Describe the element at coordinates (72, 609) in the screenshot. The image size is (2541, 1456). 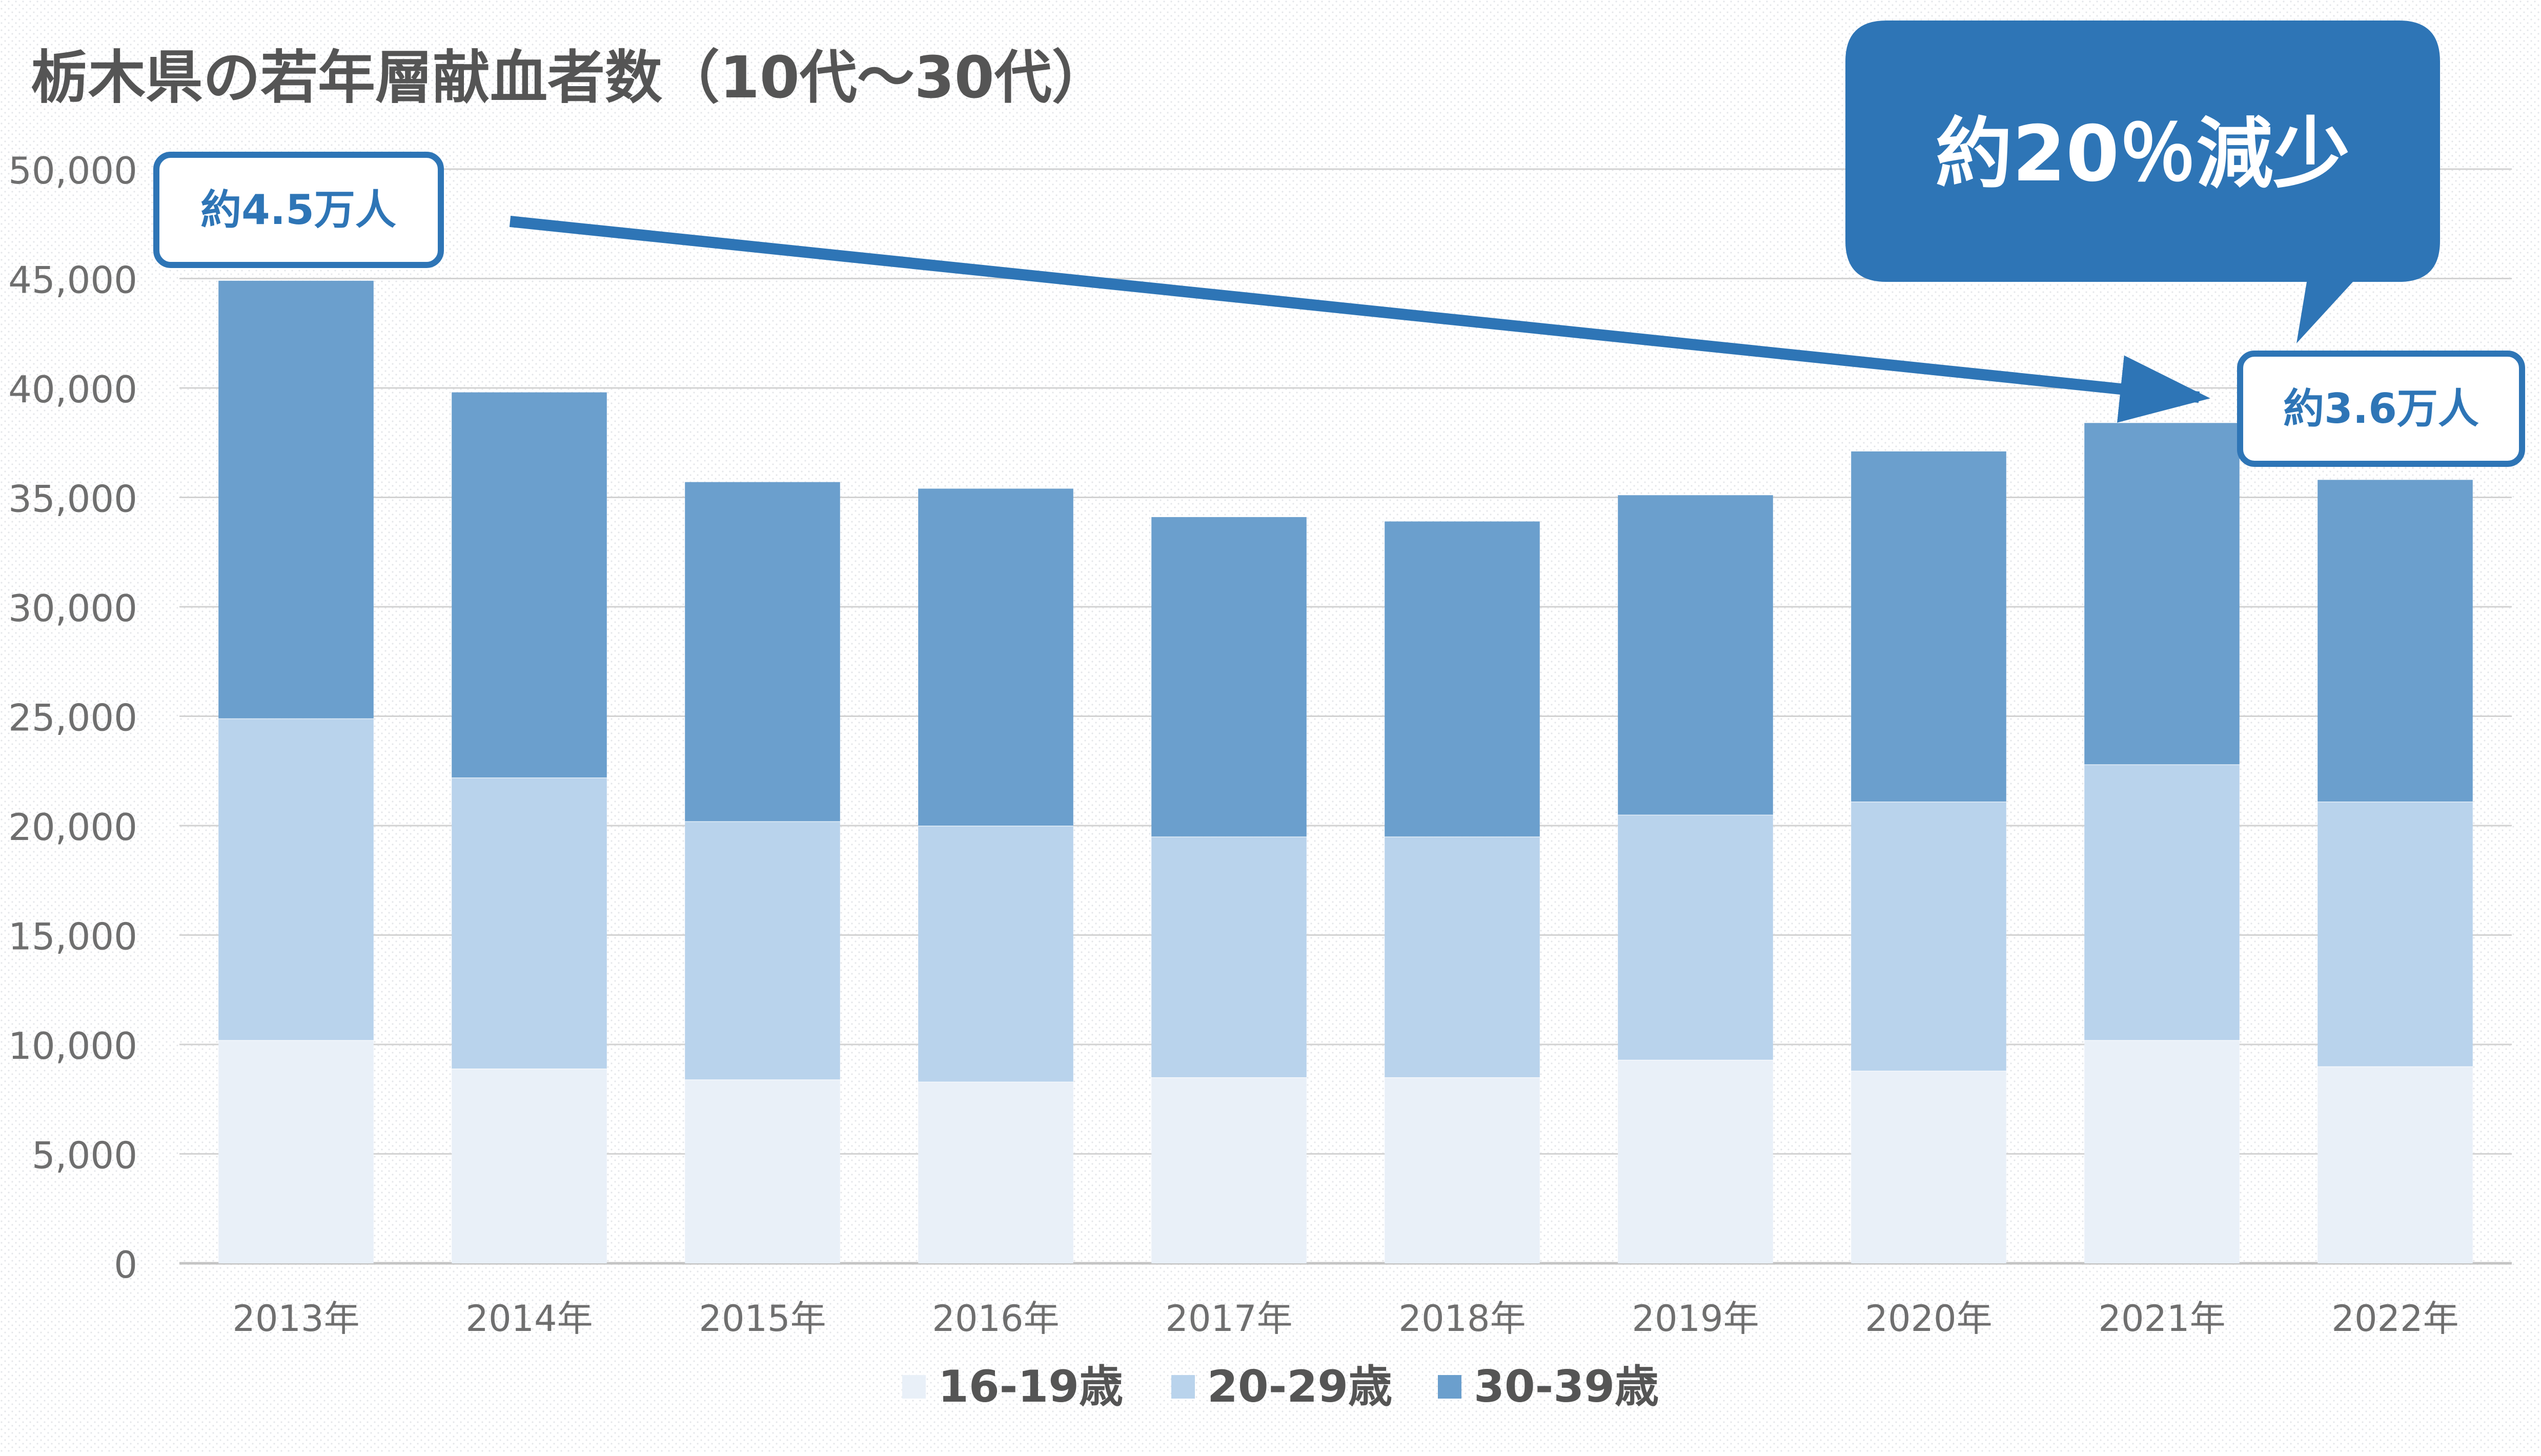
I see `y-tick-label: 30,000` at that location.